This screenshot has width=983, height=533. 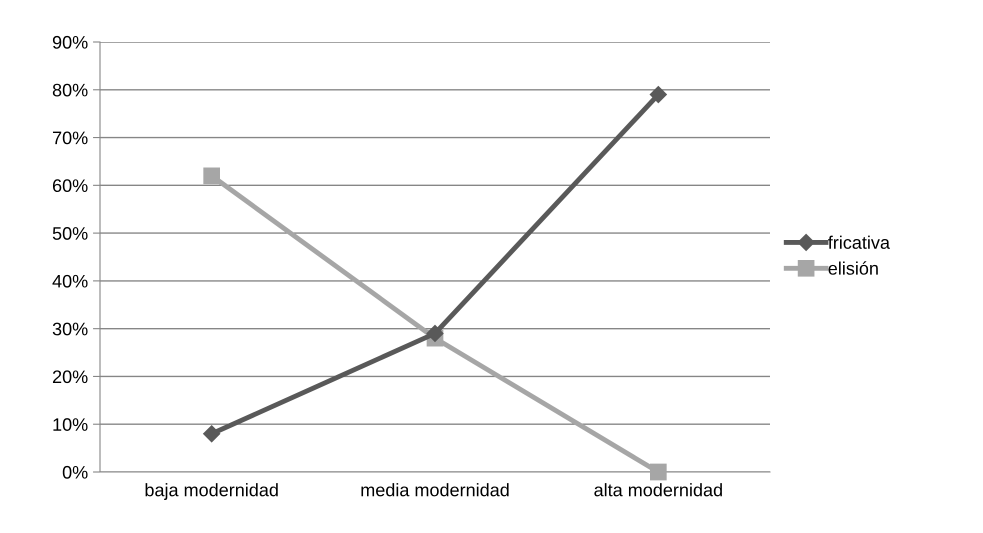 I want to click on x-tick-label: alta modernidad, so click(x=658, y=489).